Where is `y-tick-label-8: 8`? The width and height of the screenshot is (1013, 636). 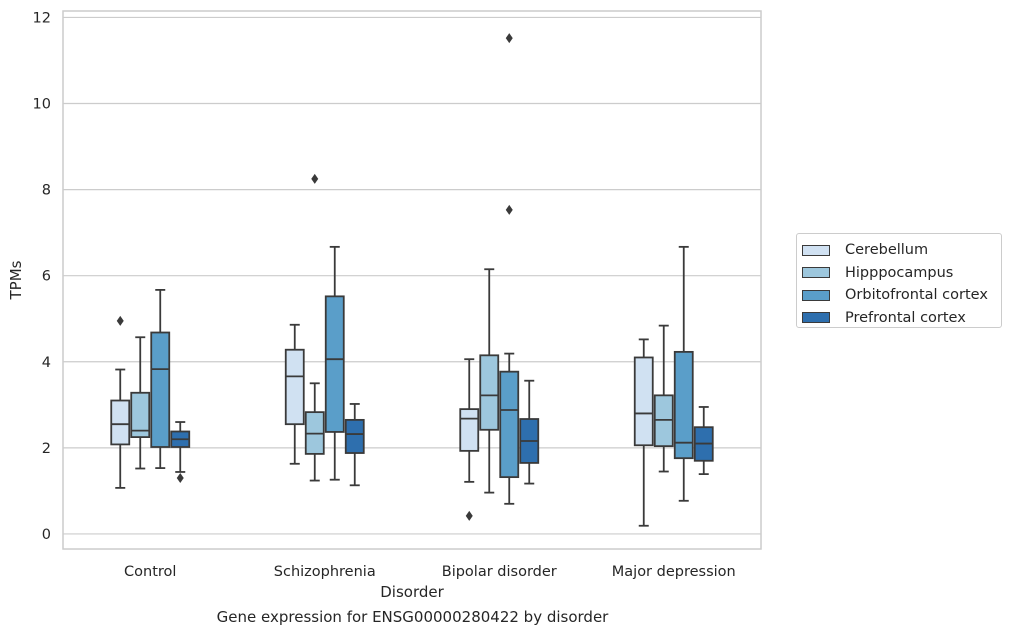
y-tick-label-8: 8 is located at coordinates (46, 191).